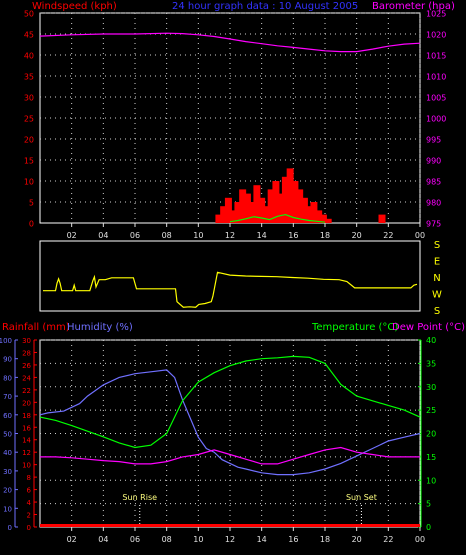 This screenshot has height=555, width=466. I want to click on humidity-tick-label: 20, so click(7, 491).